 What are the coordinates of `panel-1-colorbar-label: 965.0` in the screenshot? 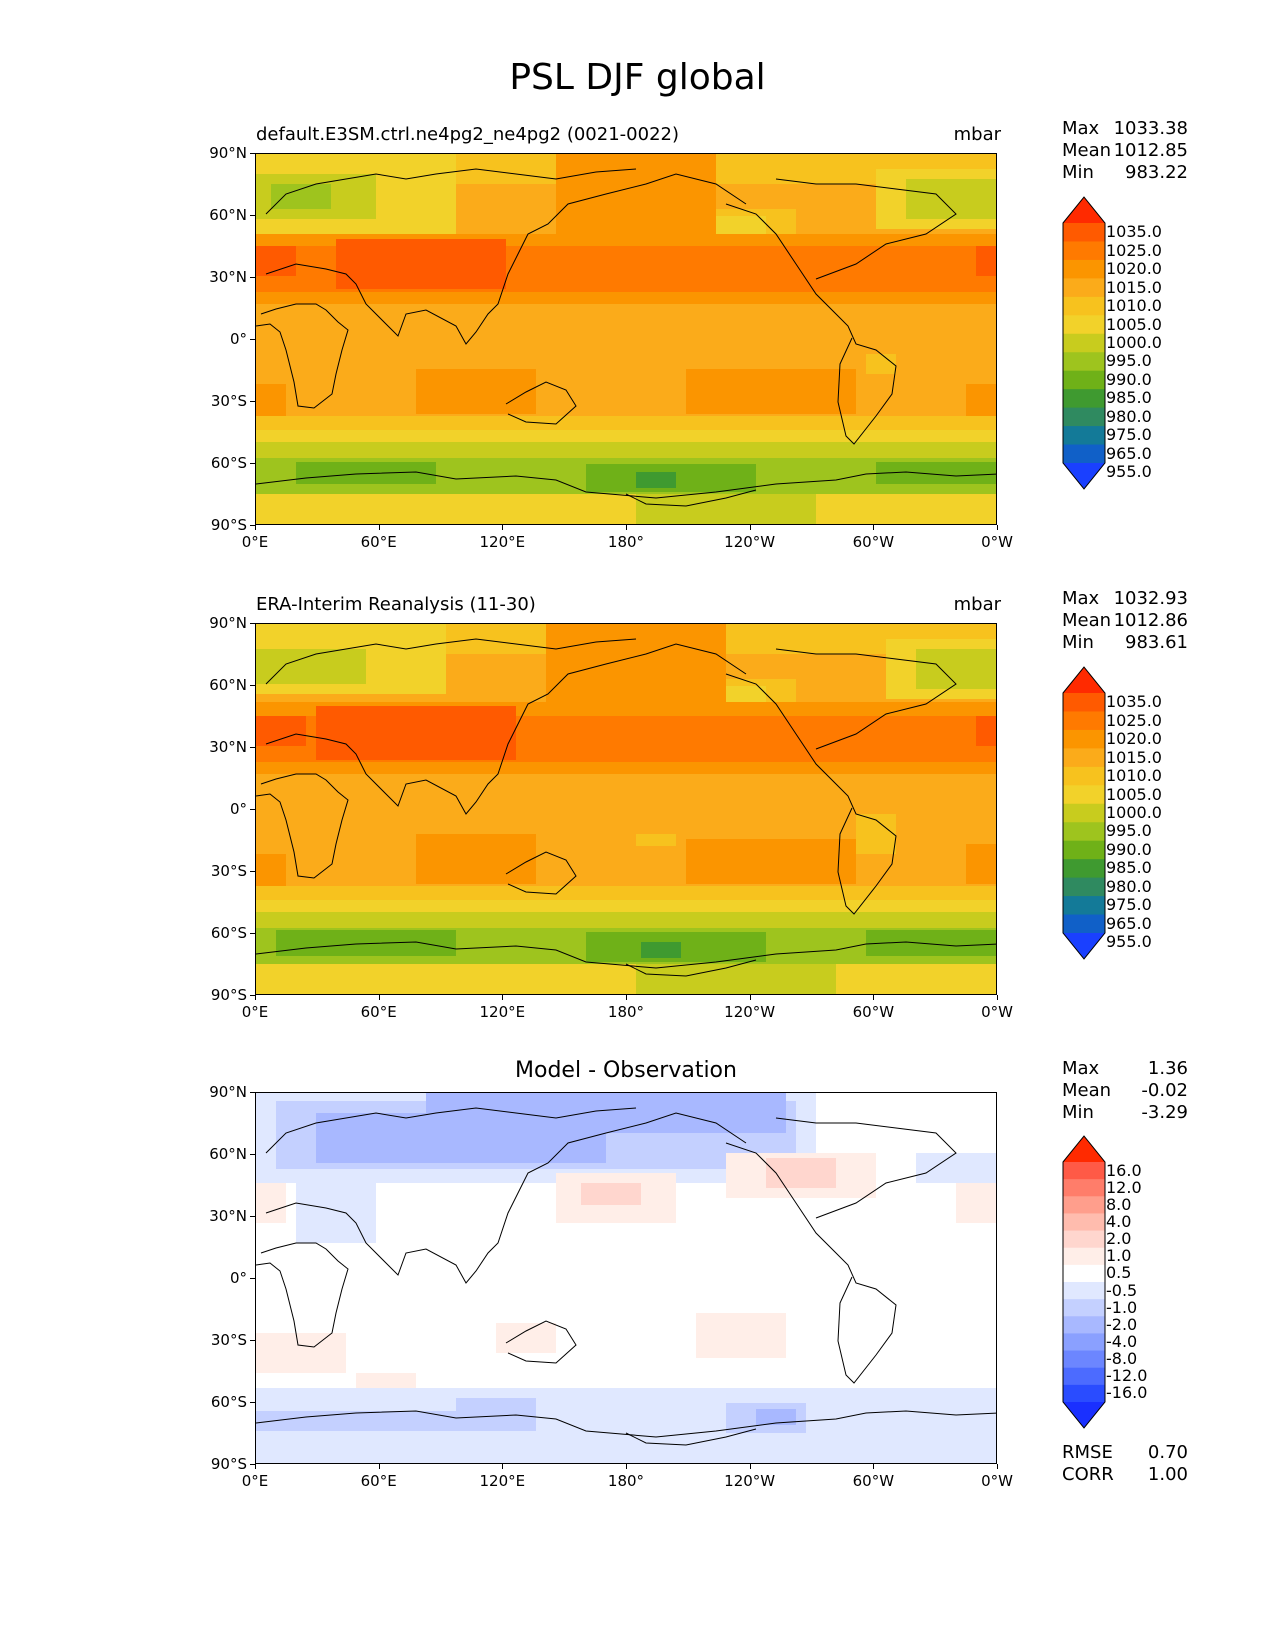 It's located at (1129, 453).